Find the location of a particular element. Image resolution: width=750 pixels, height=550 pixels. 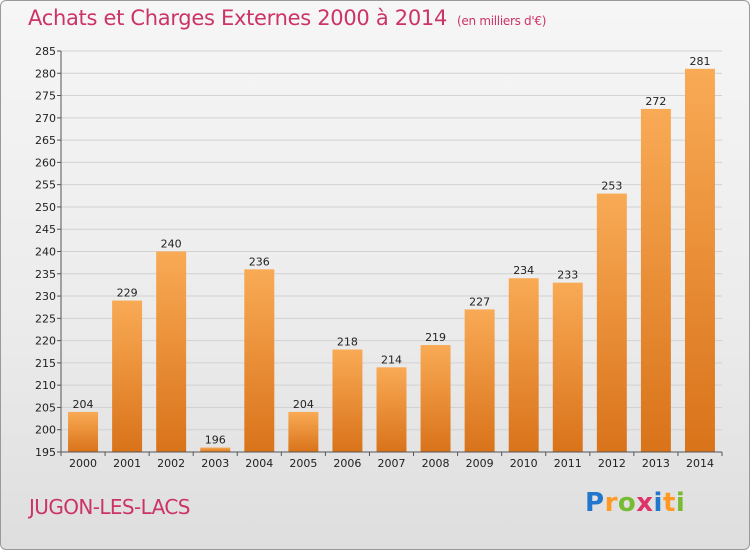

x-tick-label: 2013 is located at coordinates (656, 463).